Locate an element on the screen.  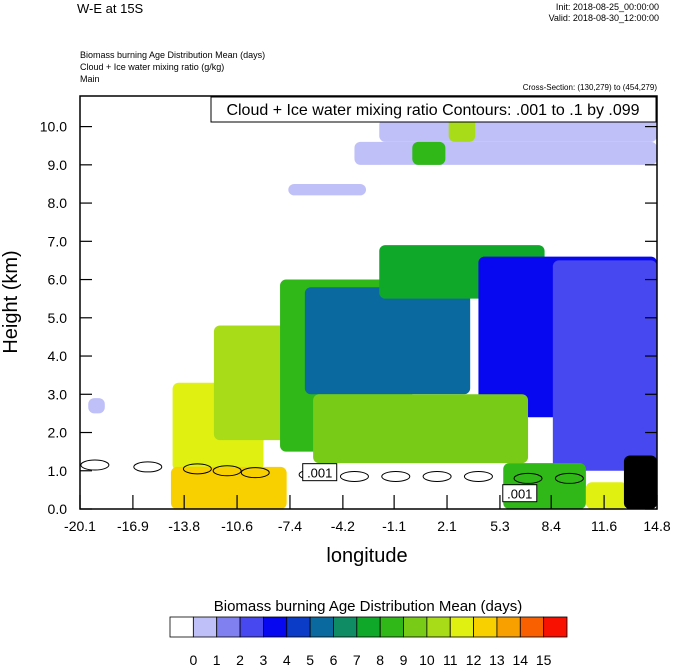
y-tick-label: 9.0 is located at coordinates (58, 165).